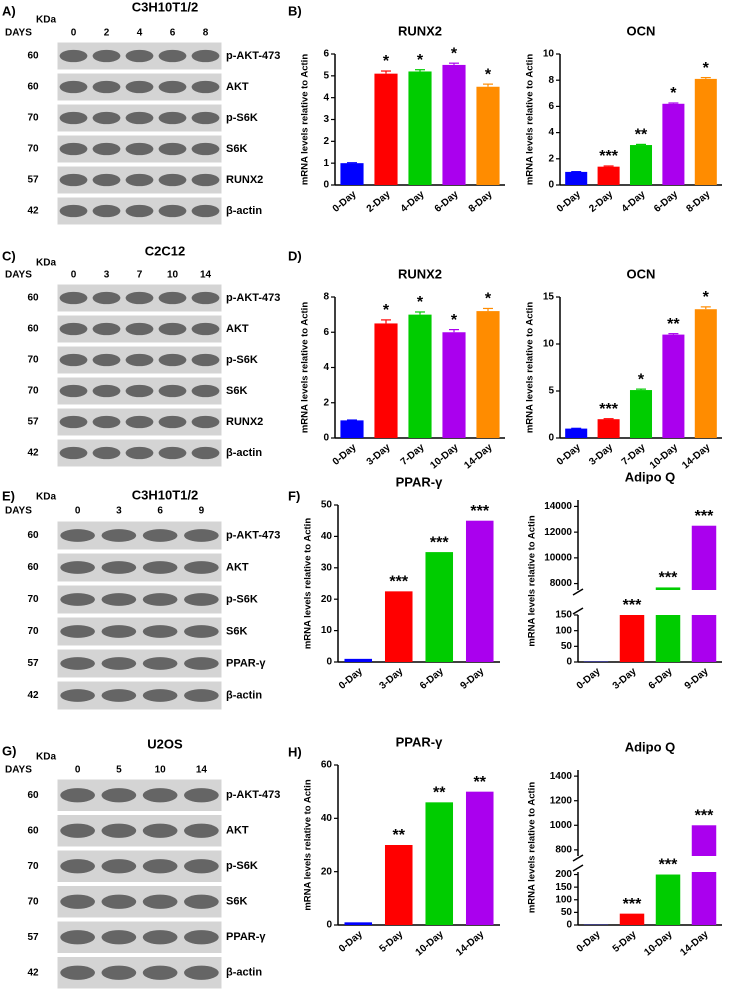  Describe the element at coordinates (379, 455) in the screenshot. I see `x-tick-label: 3-Day` at that location.